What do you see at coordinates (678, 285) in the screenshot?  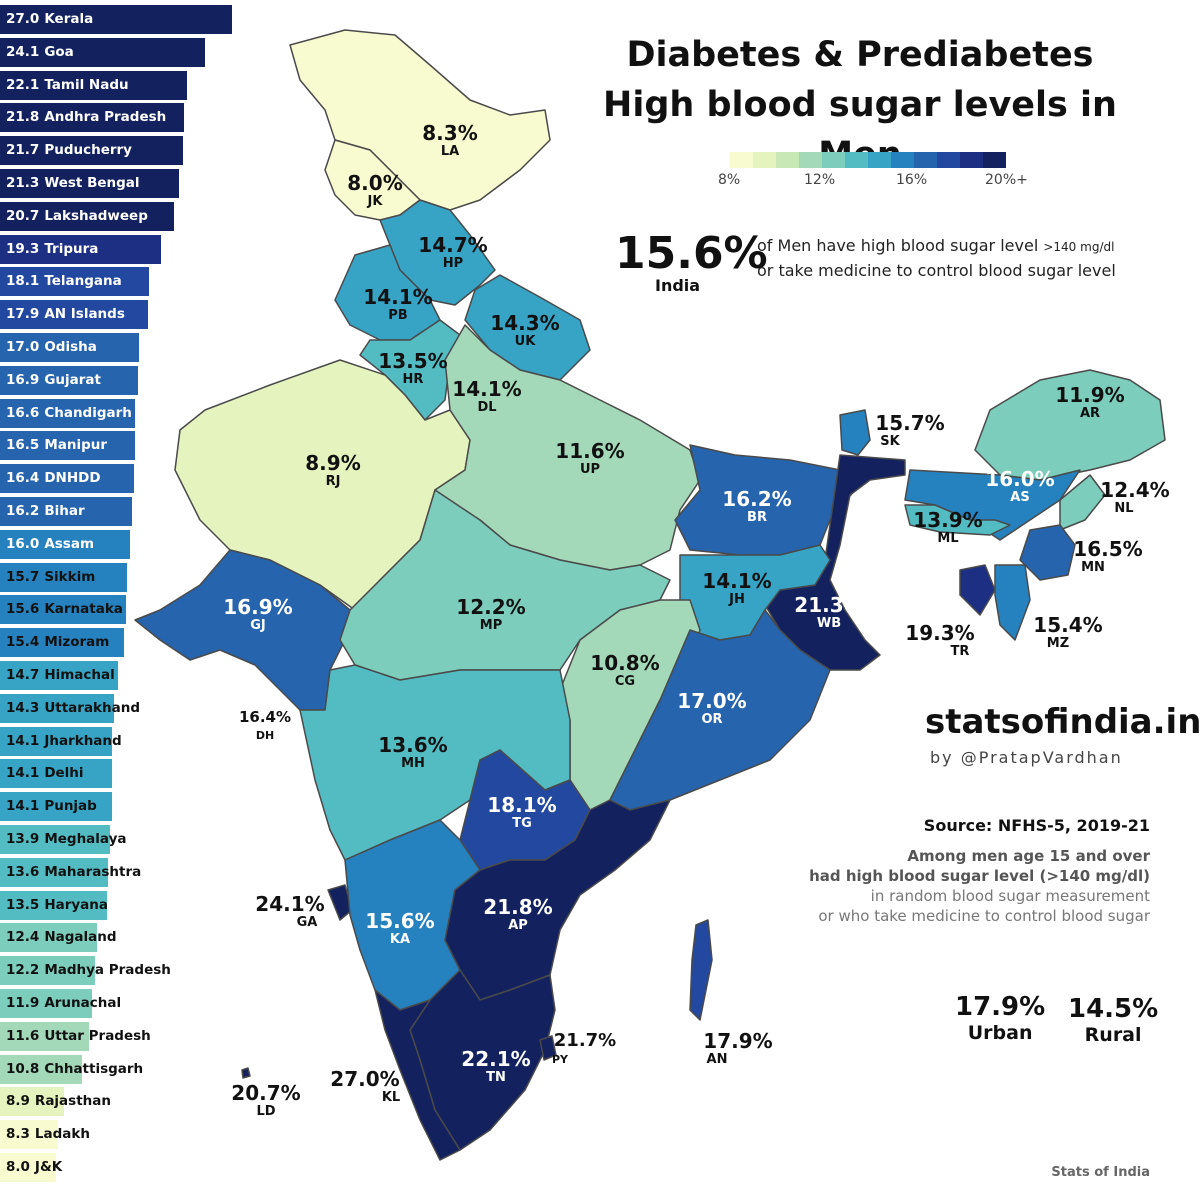 I see `india-label: India` at bounding box center [678, 285].